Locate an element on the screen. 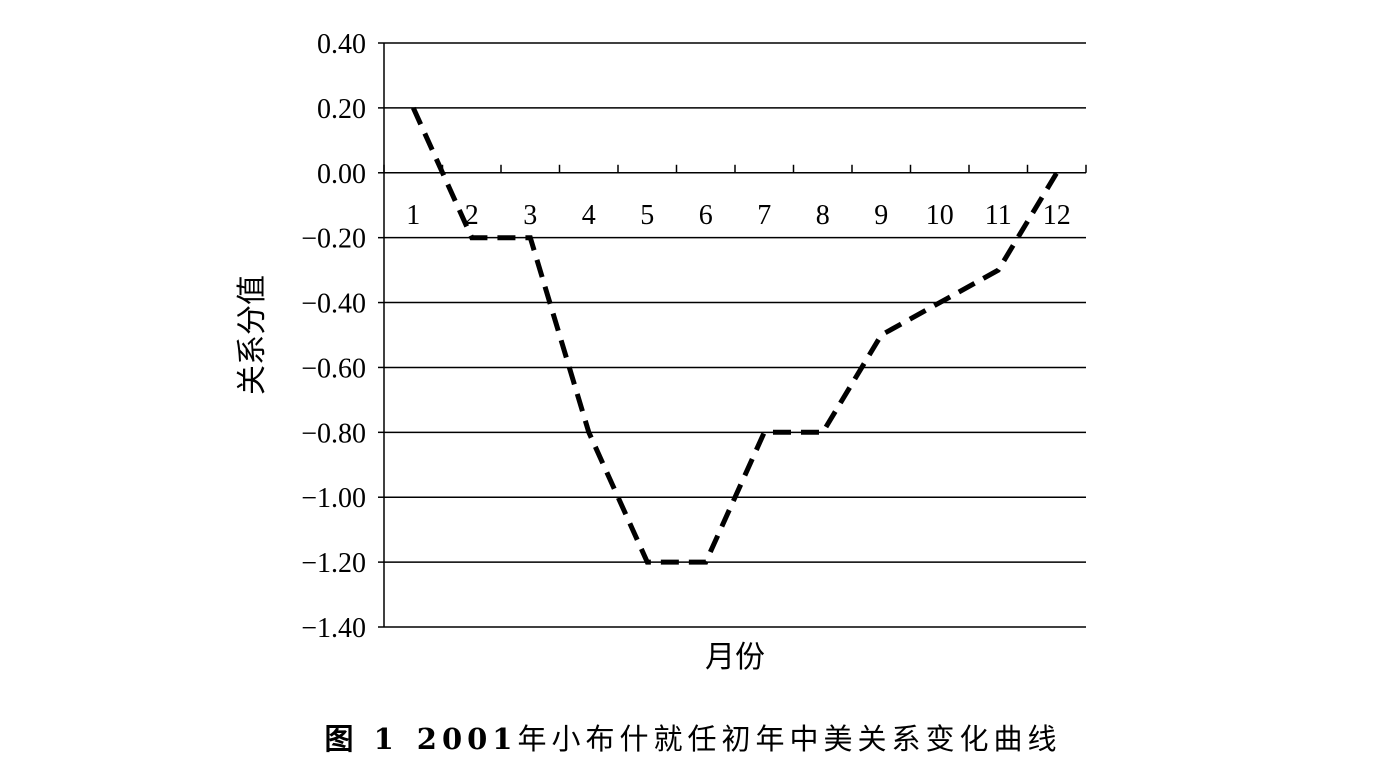 The width and height of the screenshot is (1386, 784). x-tick-label: 10 is located at coordinates (940, 215).